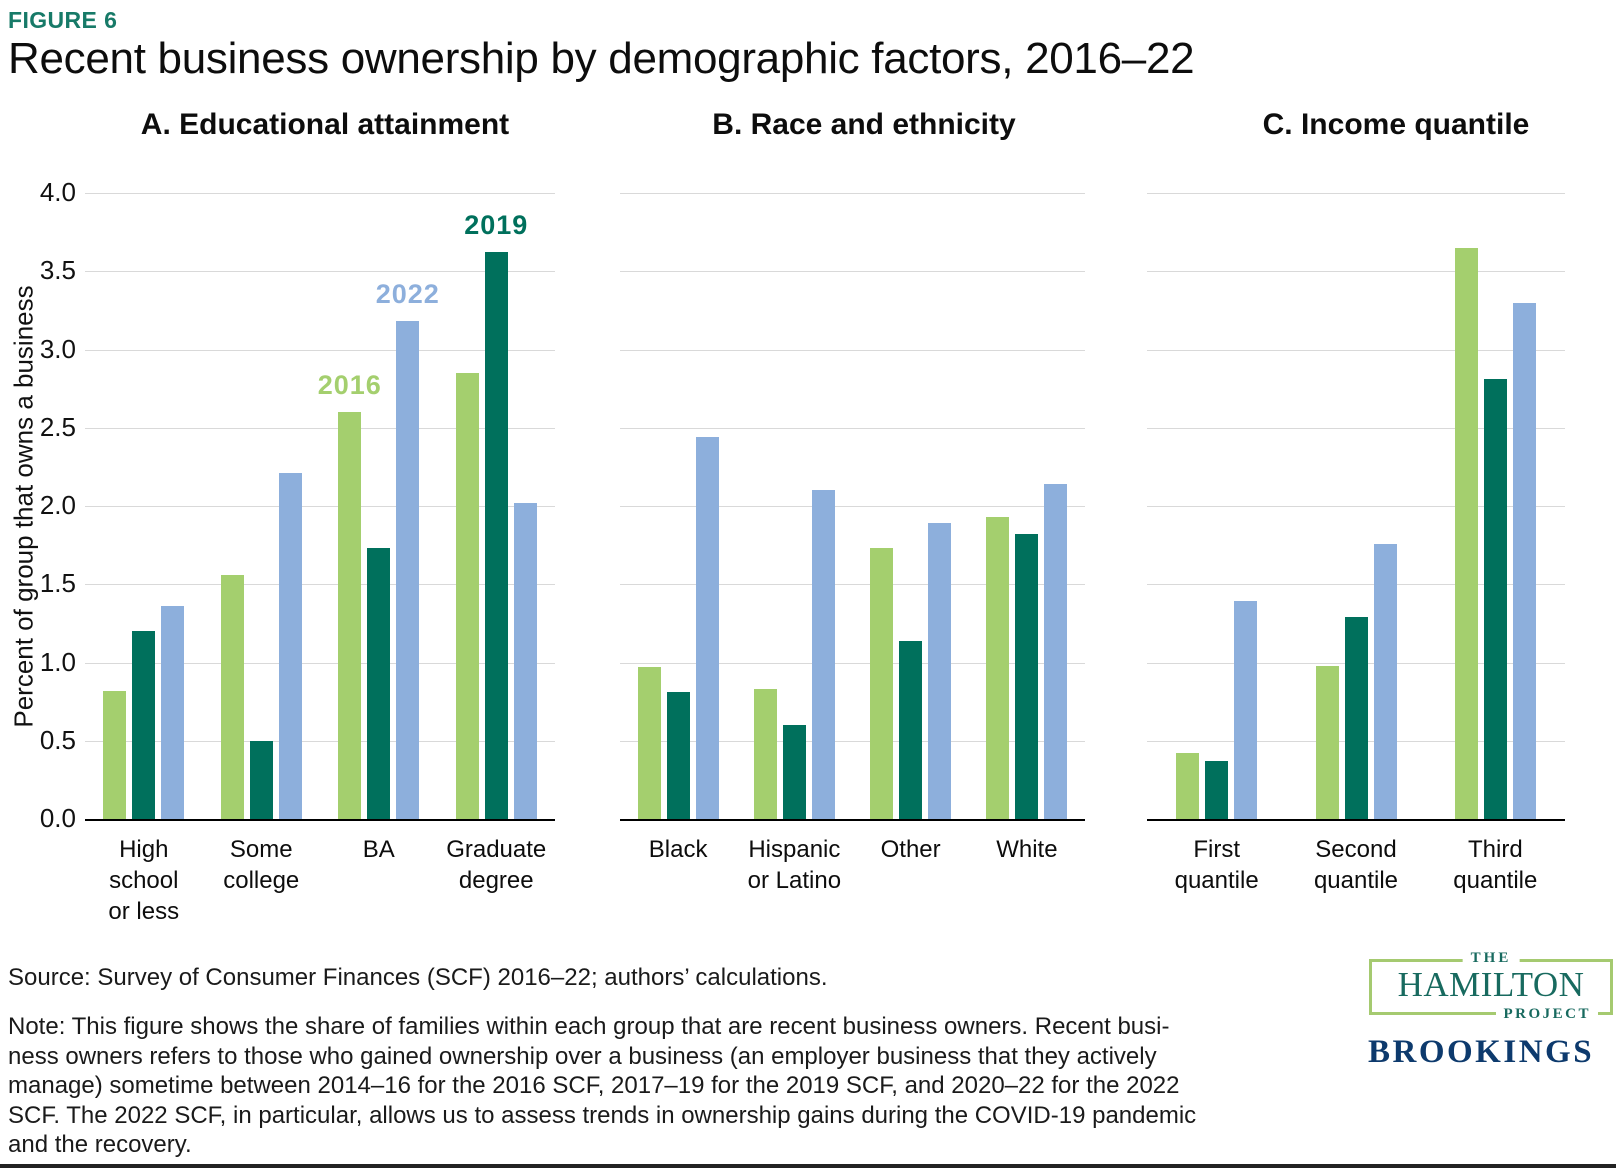 This screenshot has height=1168, width=1616. What do you see at coordinates (707, 628) in the screenshot?
I see `bar-2022-black` at bounding box center [707, 628].